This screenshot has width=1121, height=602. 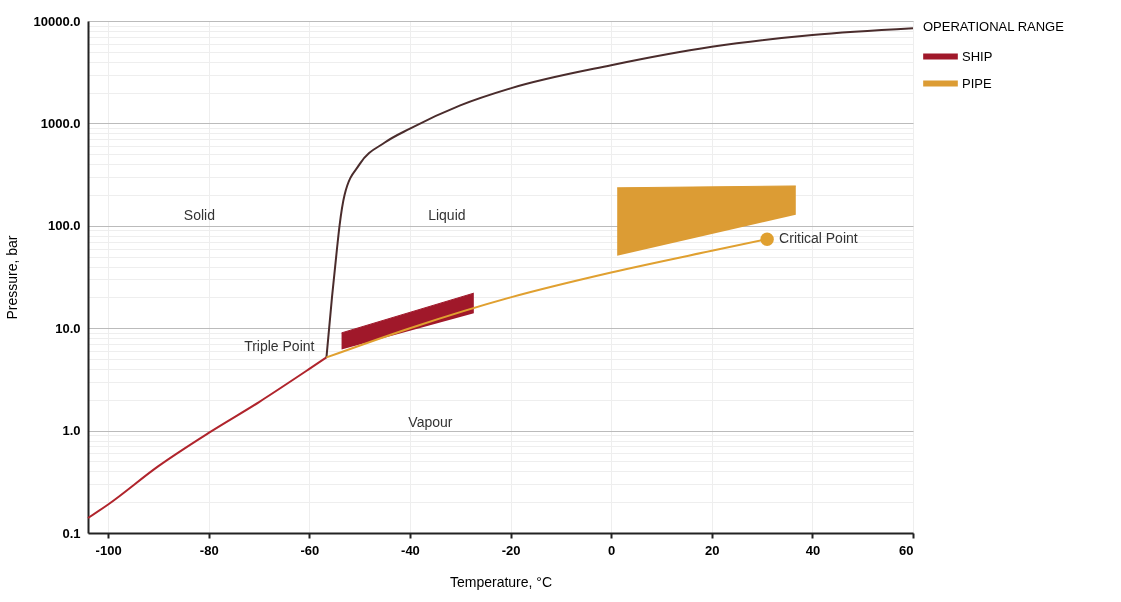 I want to click on x-tick-label: -40, so click(x=410, y=550).